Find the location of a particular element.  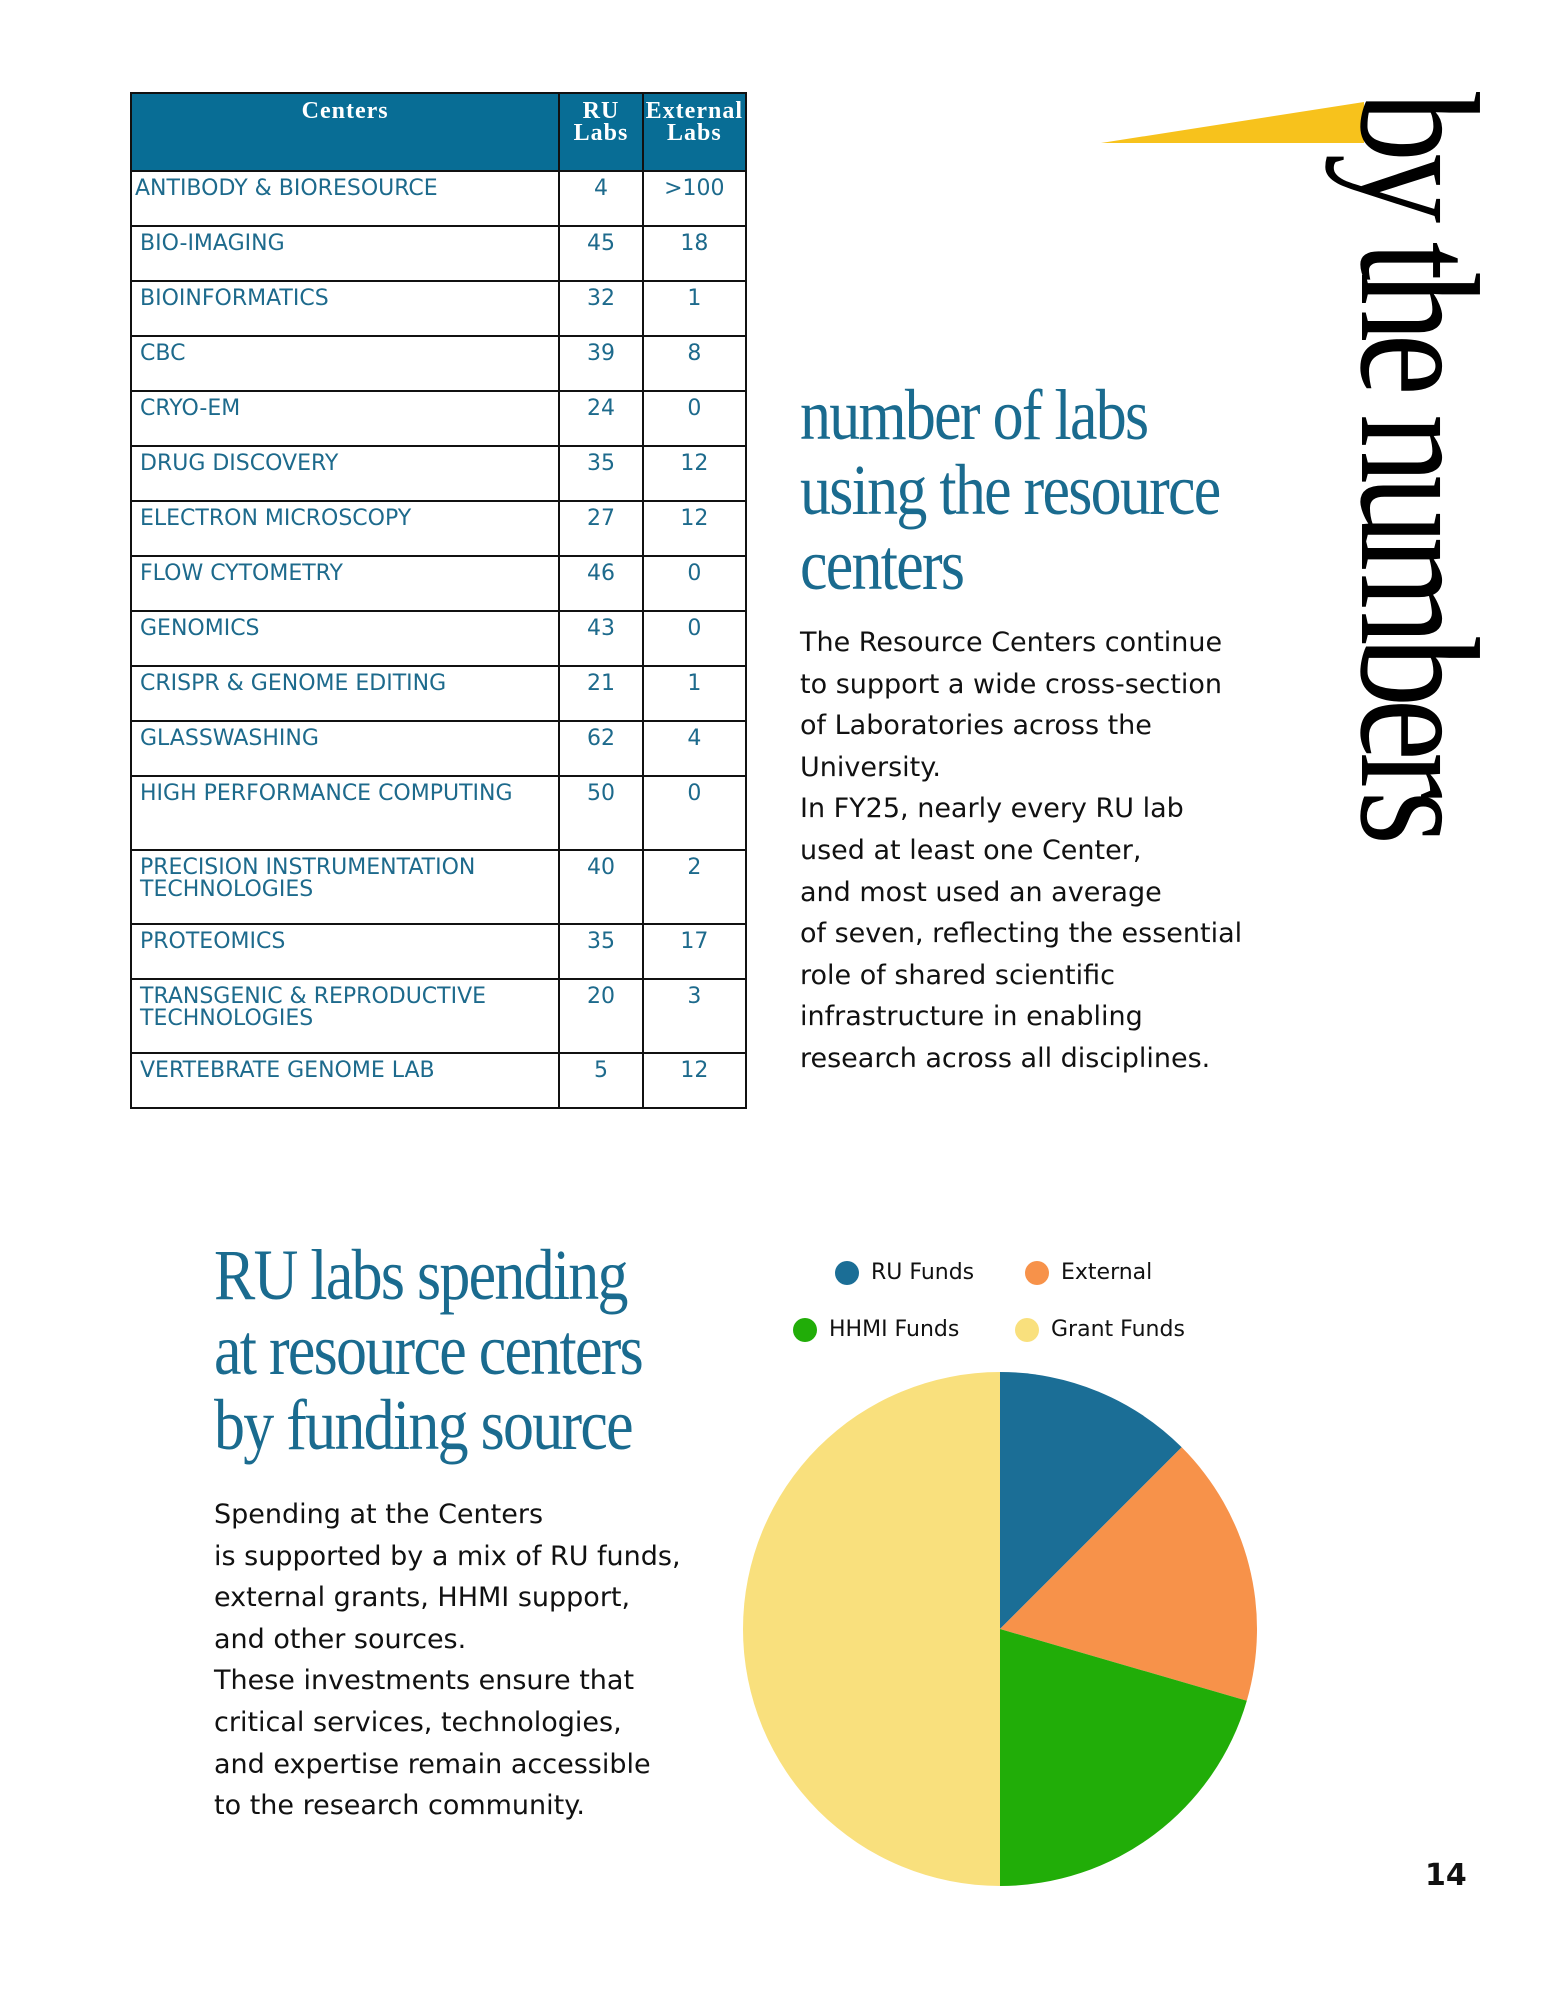

center-cell: HIGH PERFORMANCE COMPUTING is located at coordinates (345, 813).